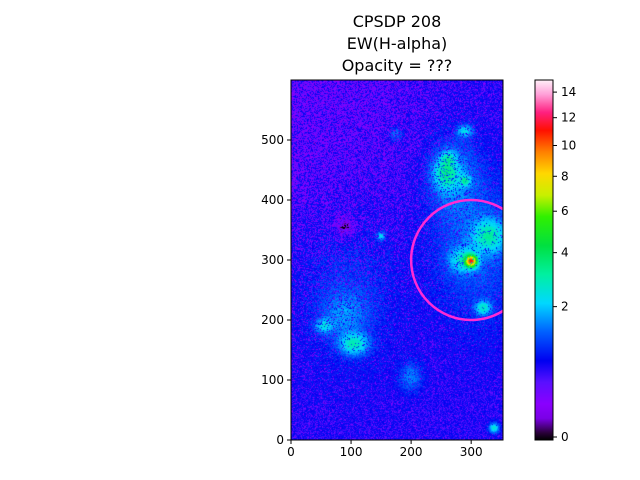 The height and width of the screenshot is (480, 640). I want to click on y-tick-label: 400, so click(272, 200).